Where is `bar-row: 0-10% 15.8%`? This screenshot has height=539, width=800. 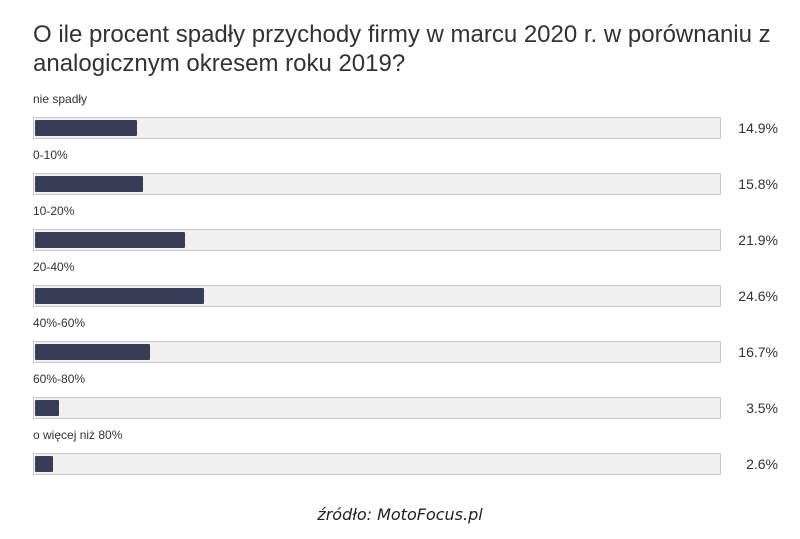
bar-row: 0-10% 15.8% is located at coordinates (405, 176).